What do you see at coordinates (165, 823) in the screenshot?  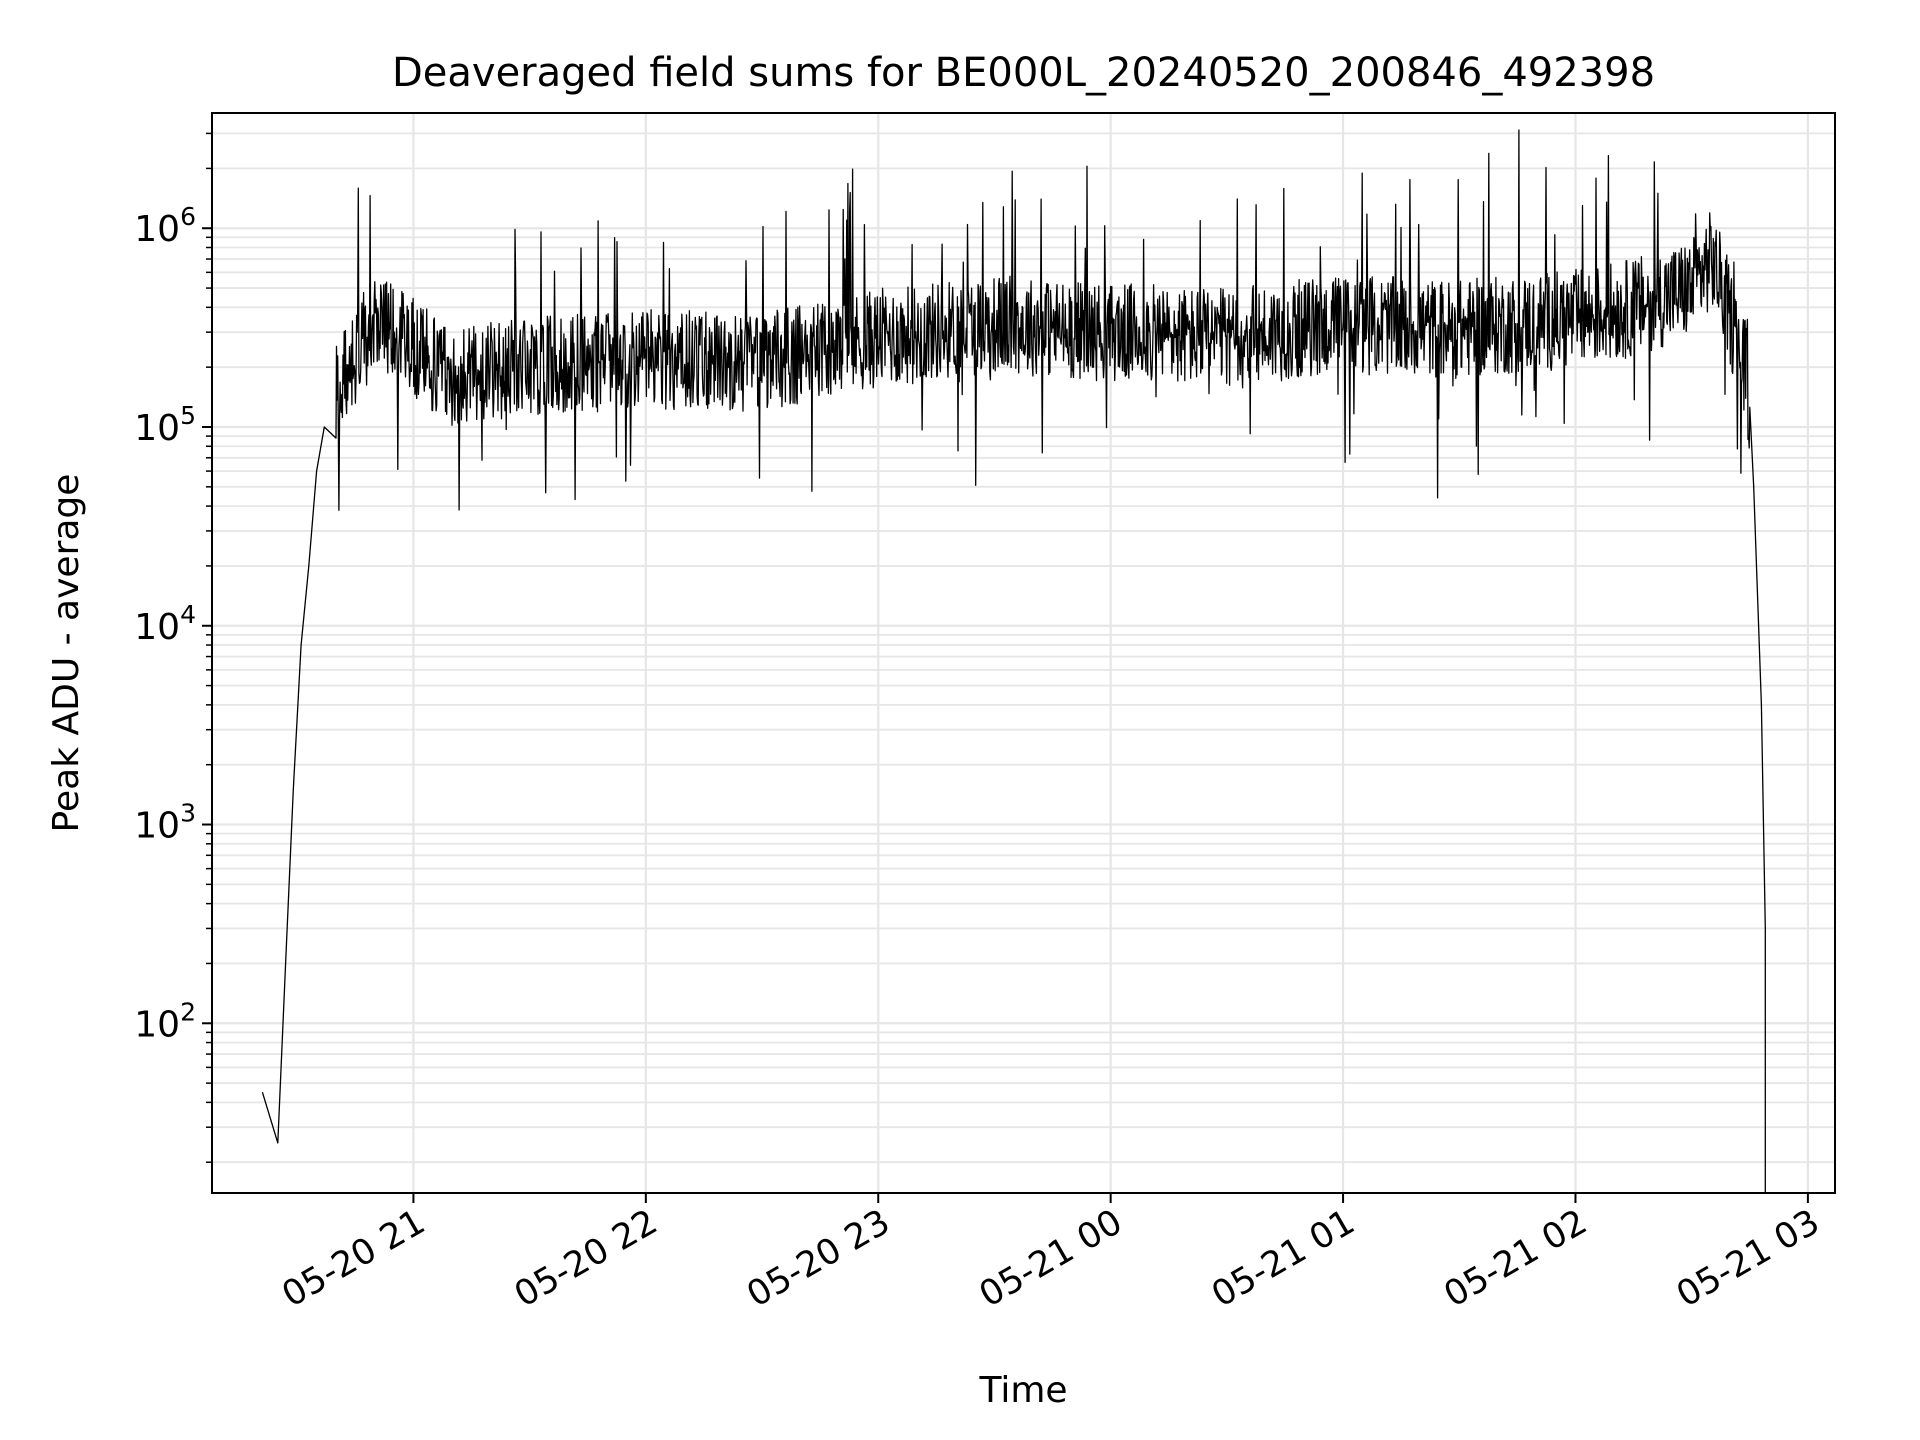 I see `y-tick-label: 10³` at bounding box center [165, 823].